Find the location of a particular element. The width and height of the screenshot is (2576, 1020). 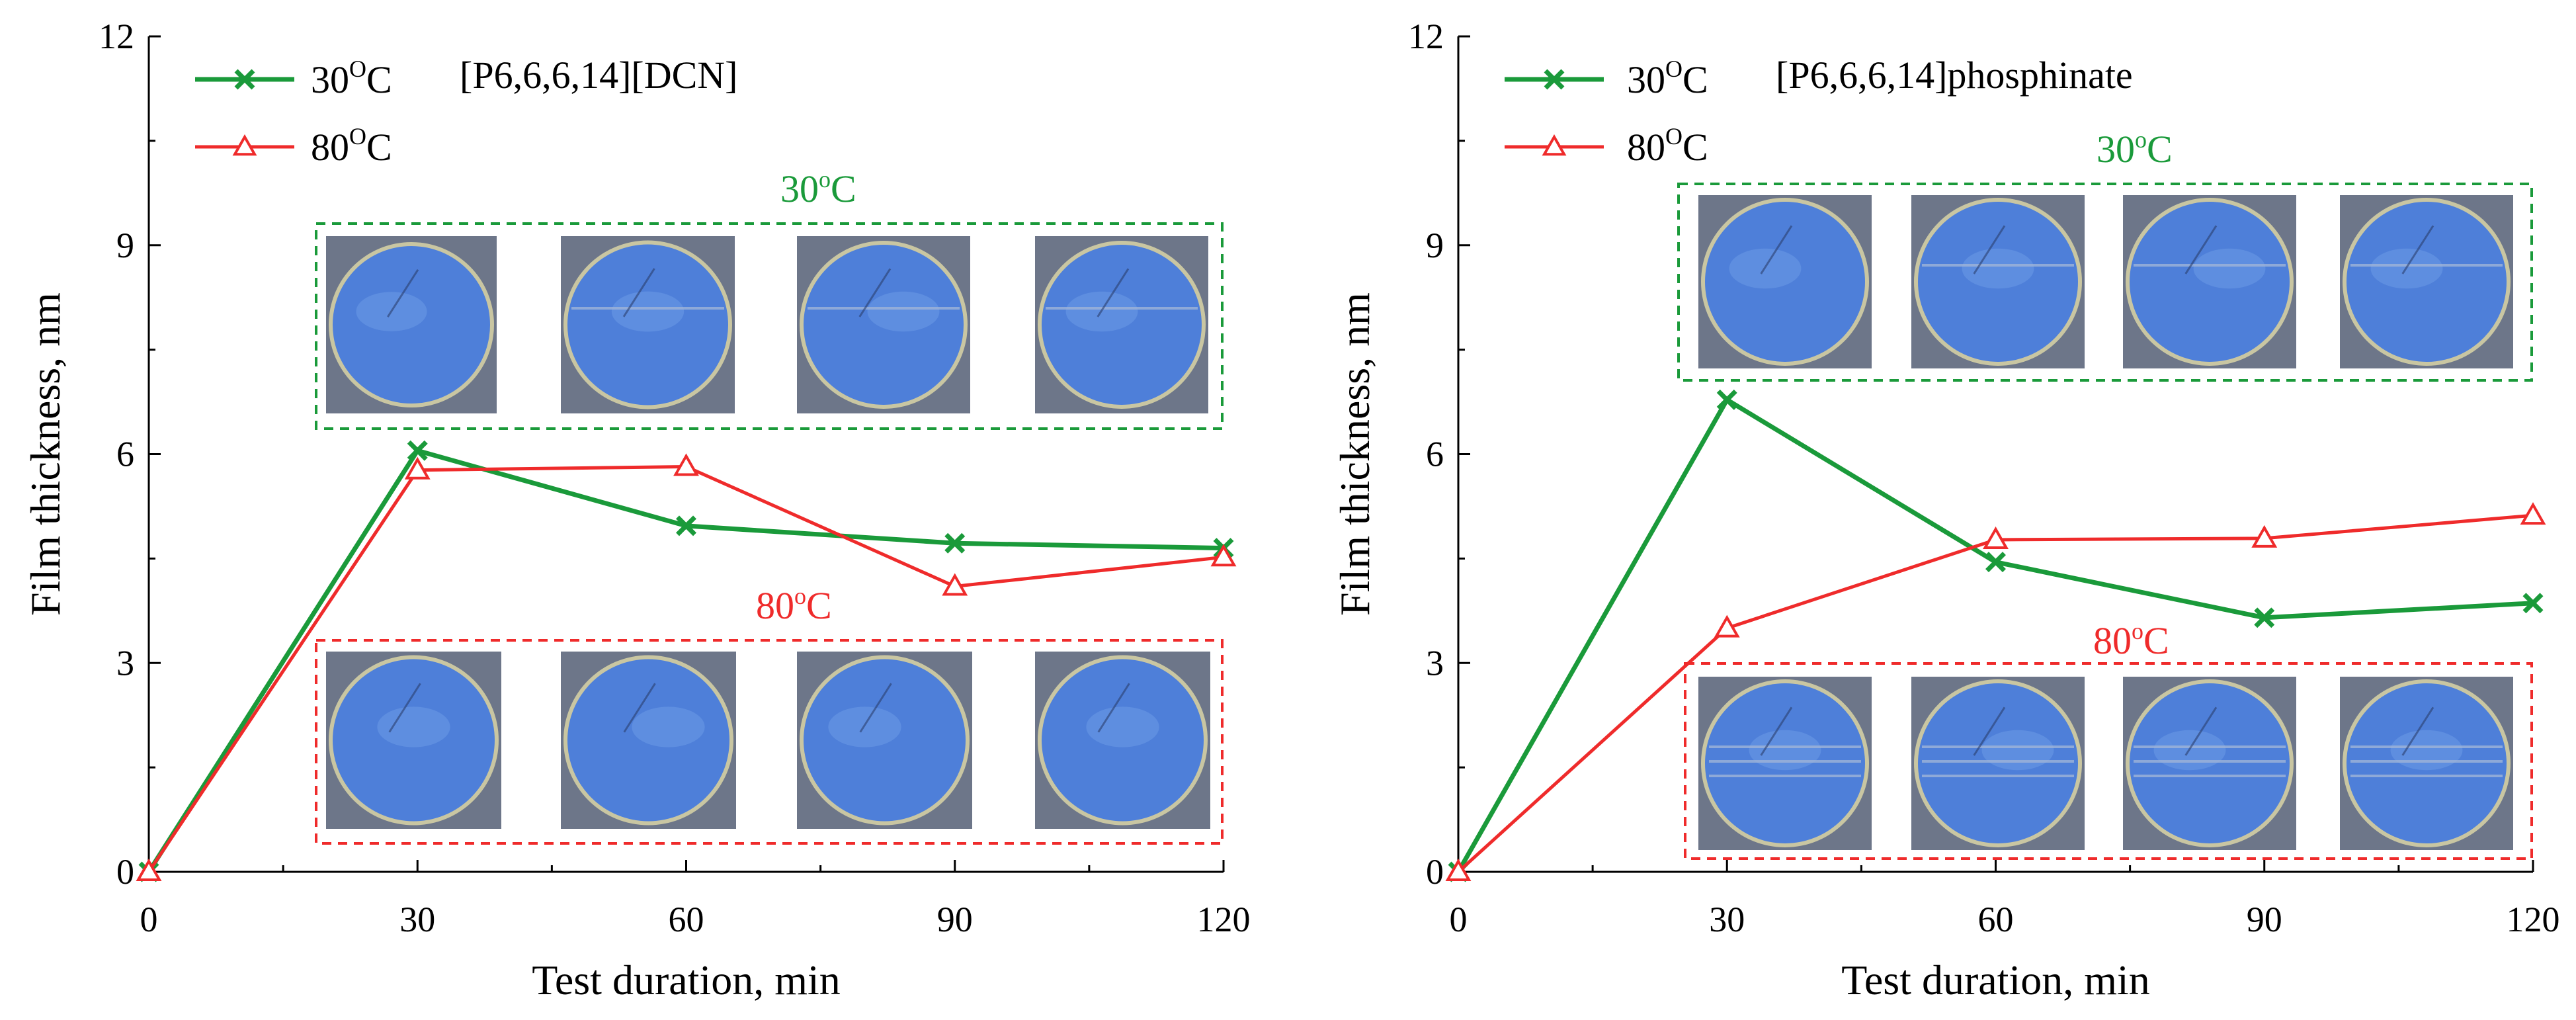

inset-group-80: 80oC is located at coordinates (2108, 739).